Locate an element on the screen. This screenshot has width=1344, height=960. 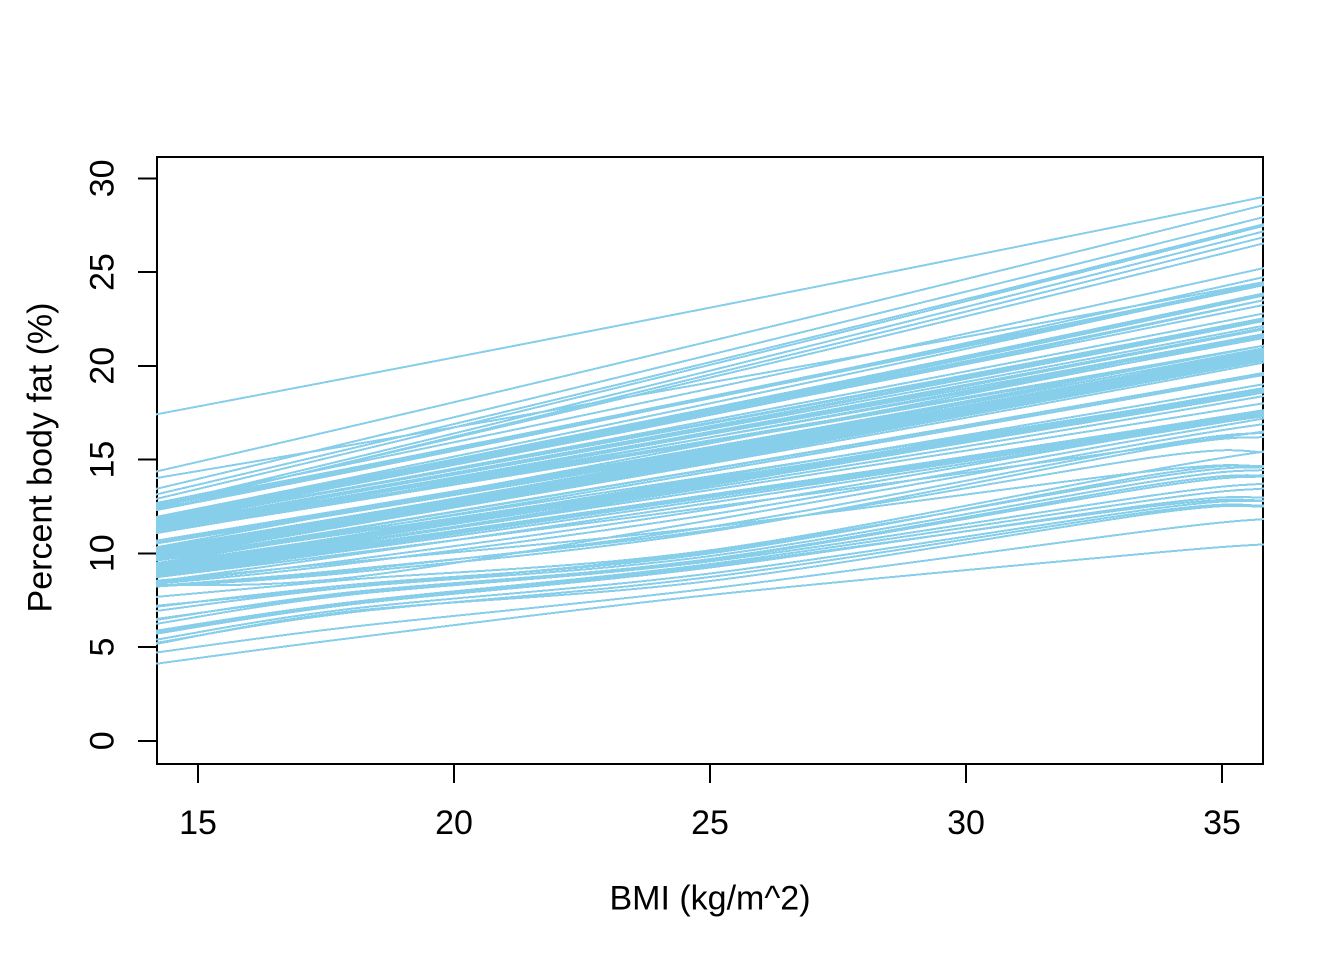
svg-text: 35 is located at coordinates (1222, 823).